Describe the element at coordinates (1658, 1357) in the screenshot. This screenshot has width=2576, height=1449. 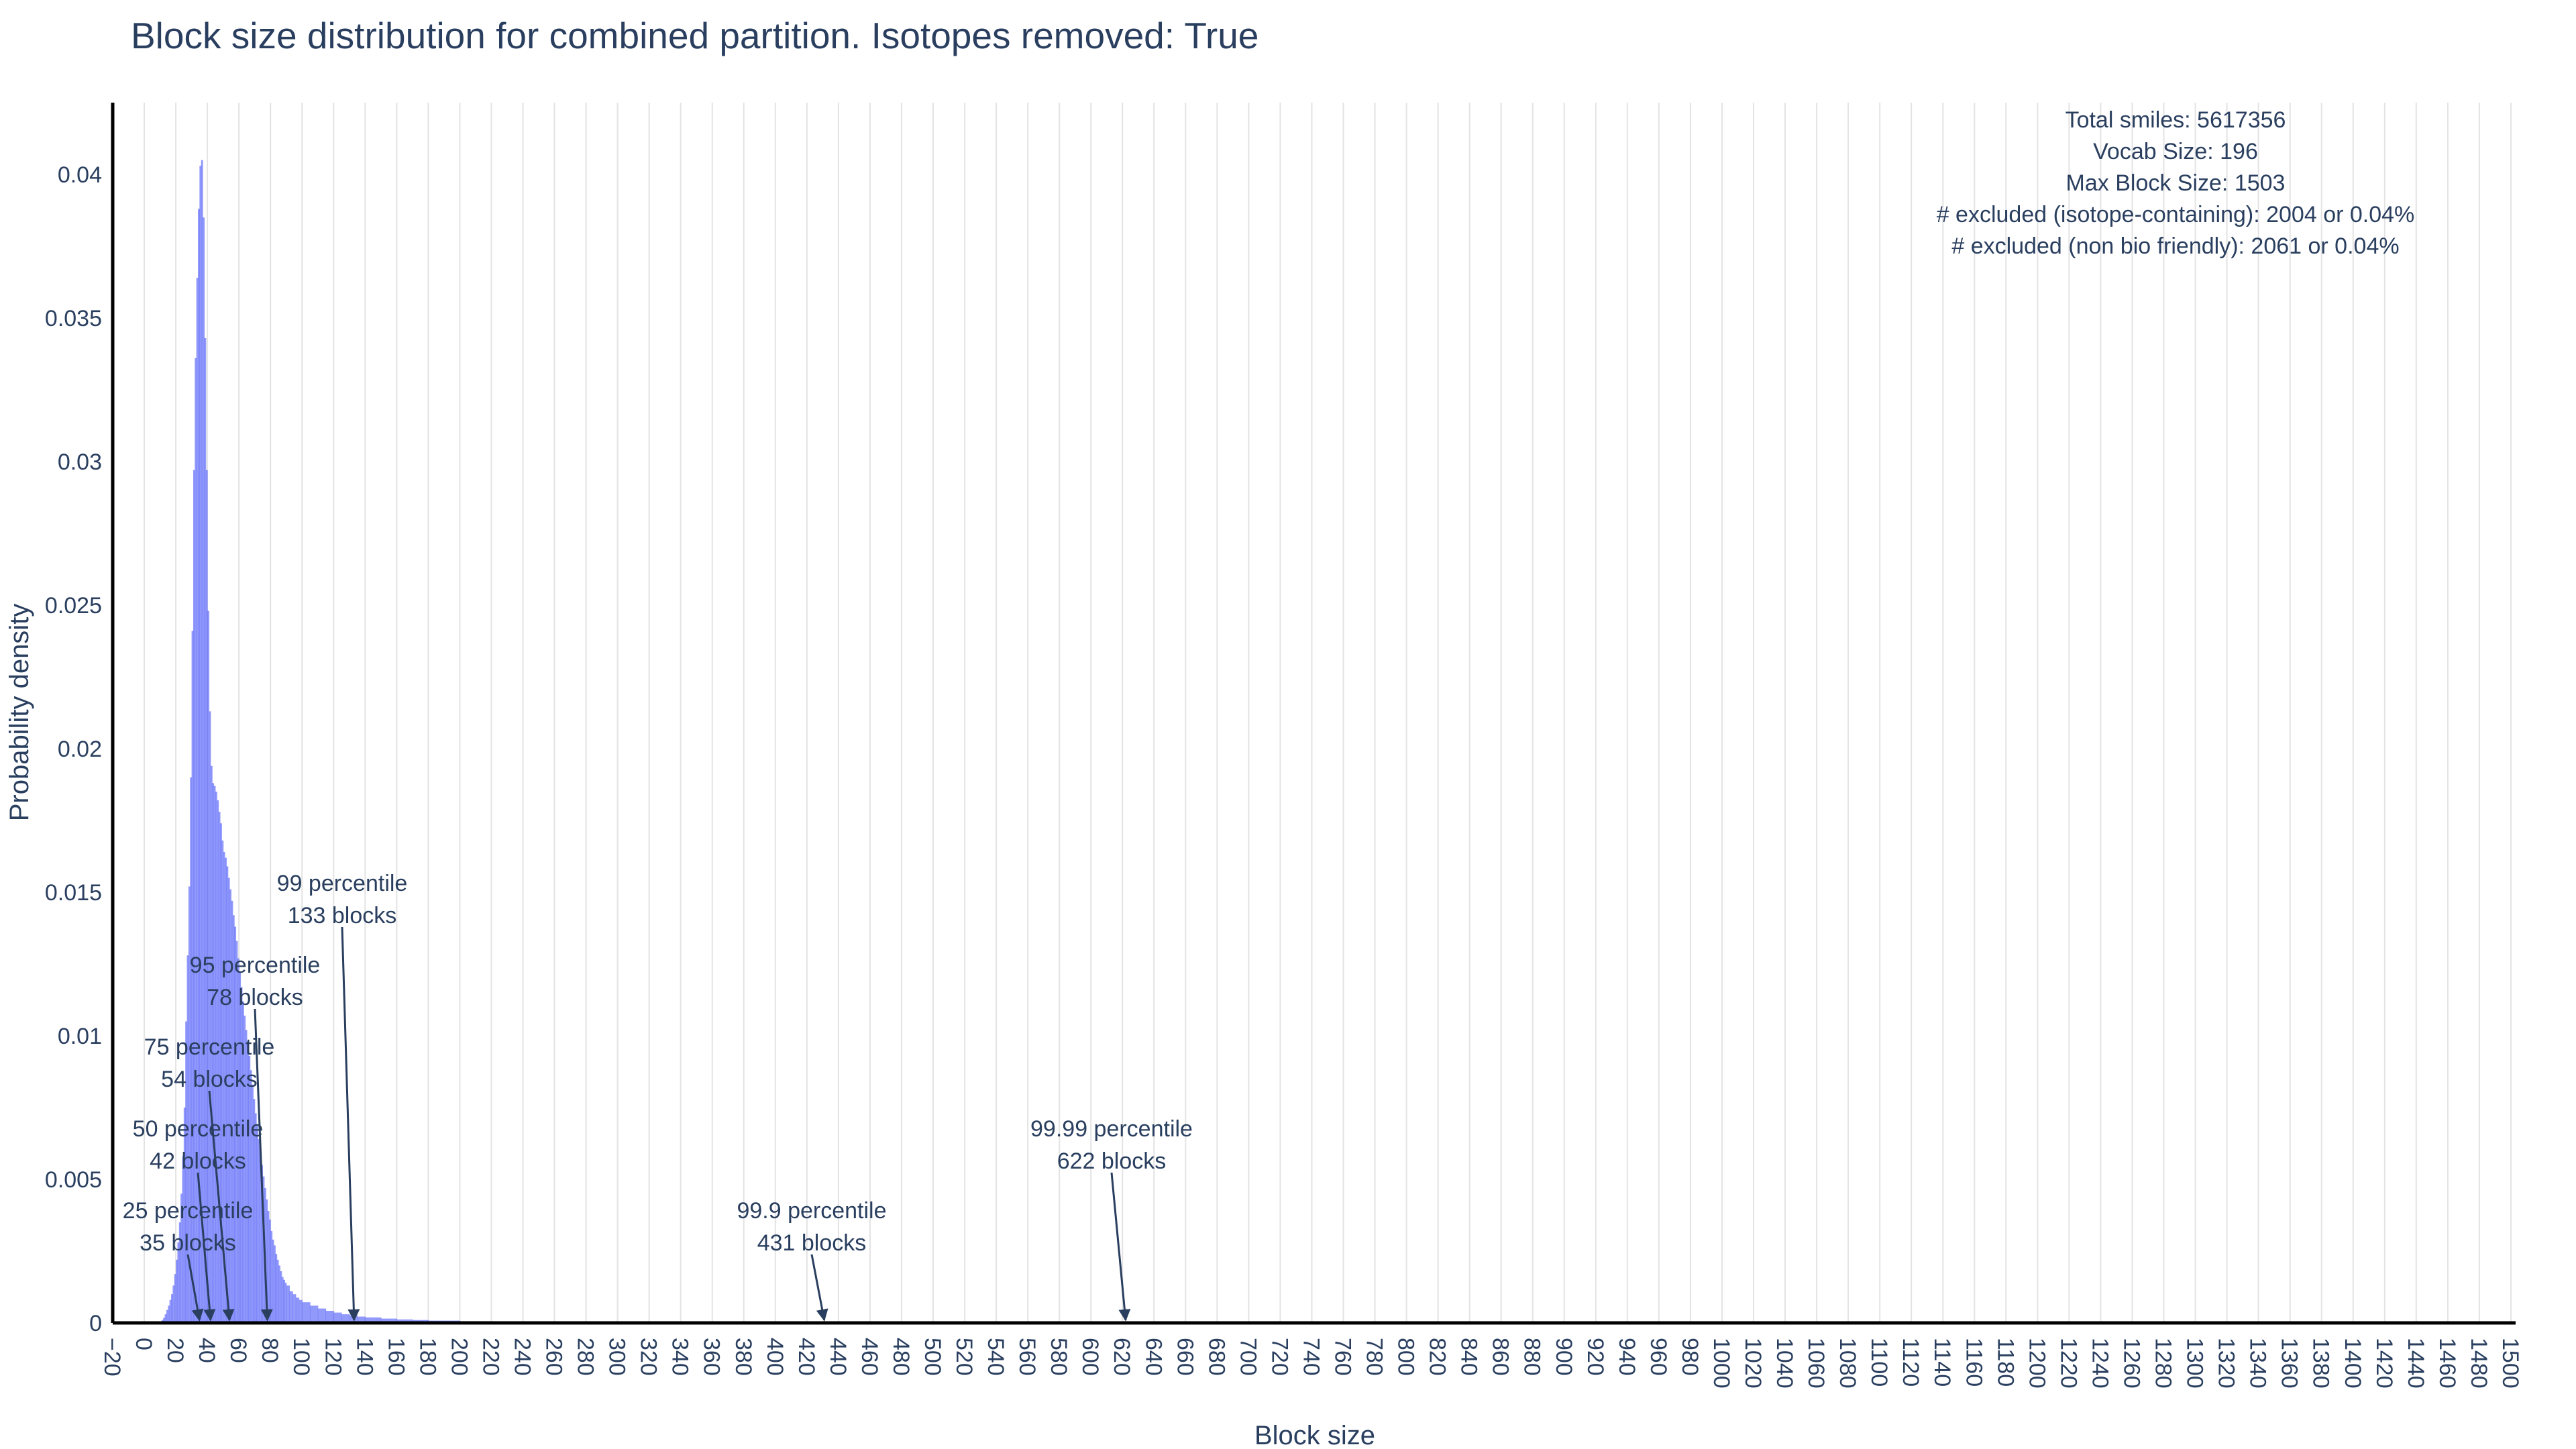
I see `x-tick-label: 960` at that location.